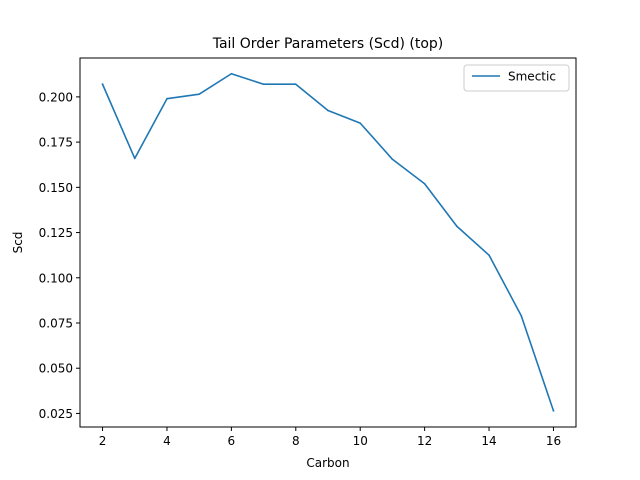 The image size is (640, 480). Describe the element at coordinates (18, 243) in the screenshot. I see `y-axis-label: Scd` at that location.